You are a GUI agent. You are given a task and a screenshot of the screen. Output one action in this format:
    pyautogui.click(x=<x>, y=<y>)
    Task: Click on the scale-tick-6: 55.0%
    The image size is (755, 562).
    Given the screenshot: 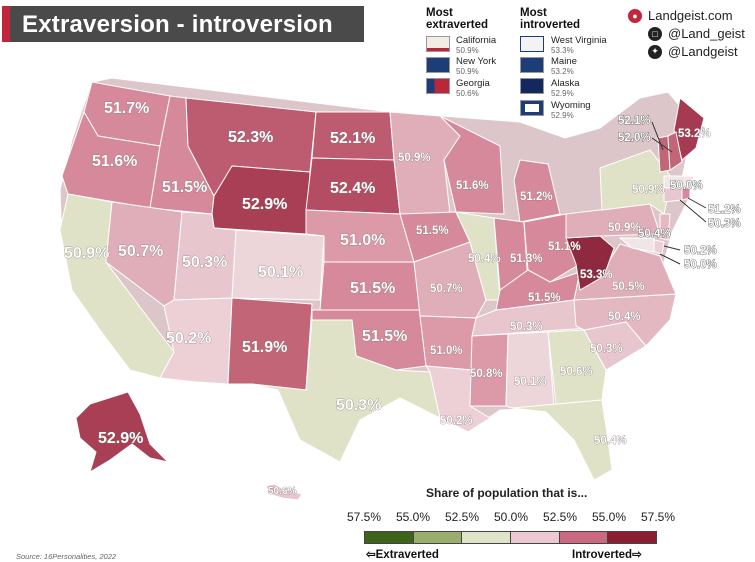 What is the action you would take?
    pyautogui.click(x=609, y=517)
    